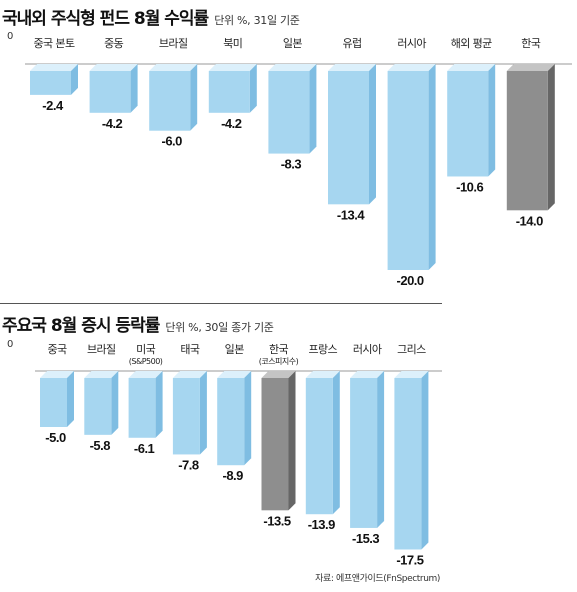 Image resolution: width=577 pixels, height=592 pixels. What do you see at coordinates (114, 43) in the screenshot?
I see `chart1-category-label: 중동` at bounding box center [114, 43].